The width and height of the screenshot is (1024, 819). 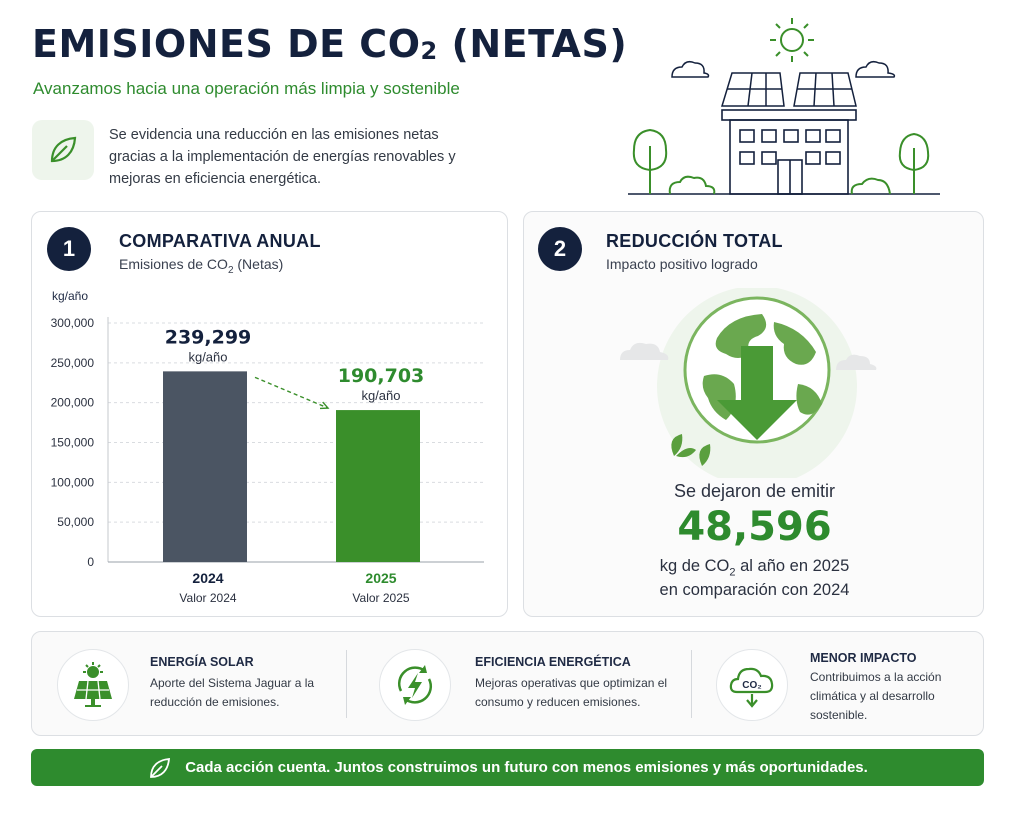 I want to click on y-tick-label: 50,000, so click(x=75, y=522).